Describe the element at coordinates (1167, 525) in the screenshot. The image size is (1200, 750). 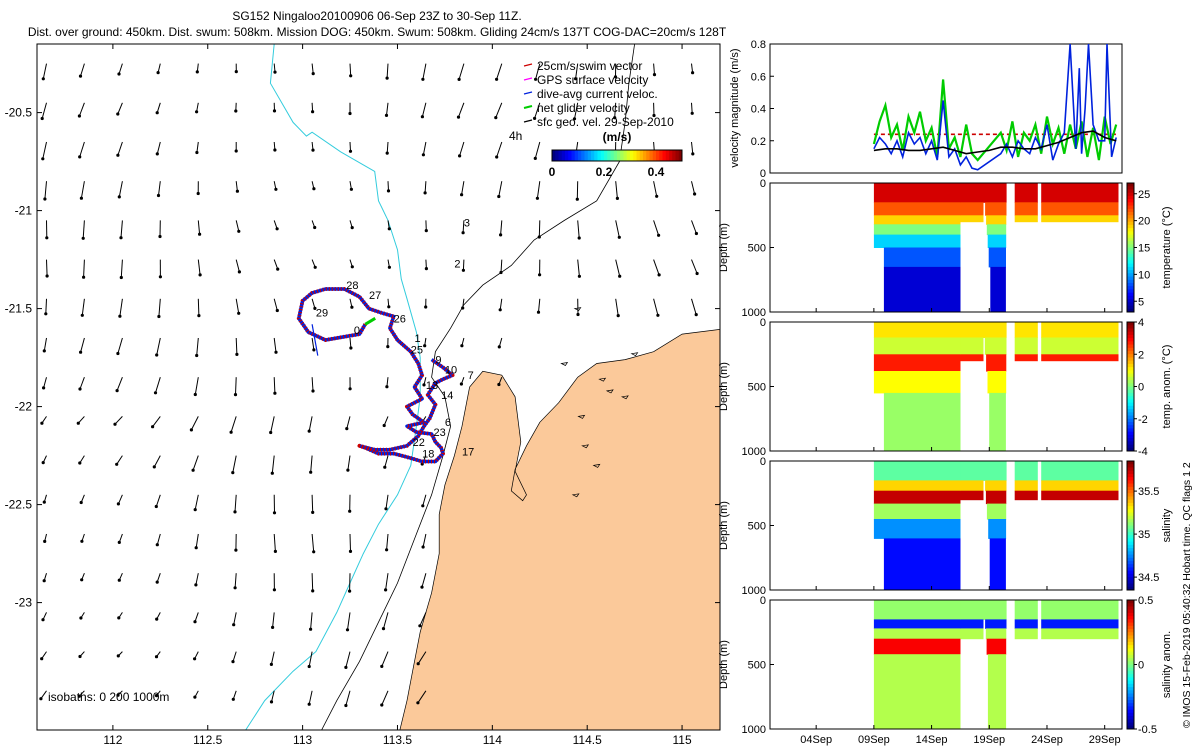
I see `section-colorbar-label: salinity` at that location.